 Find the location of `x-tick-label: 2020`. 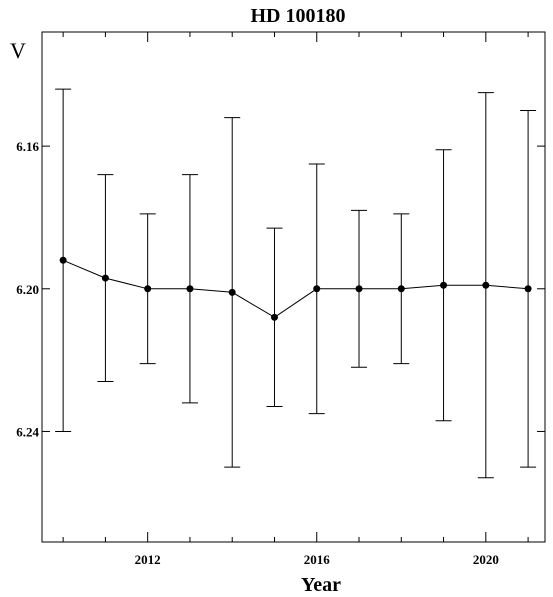

x-tick-label: 2020 is located at coordinates (486, 559).